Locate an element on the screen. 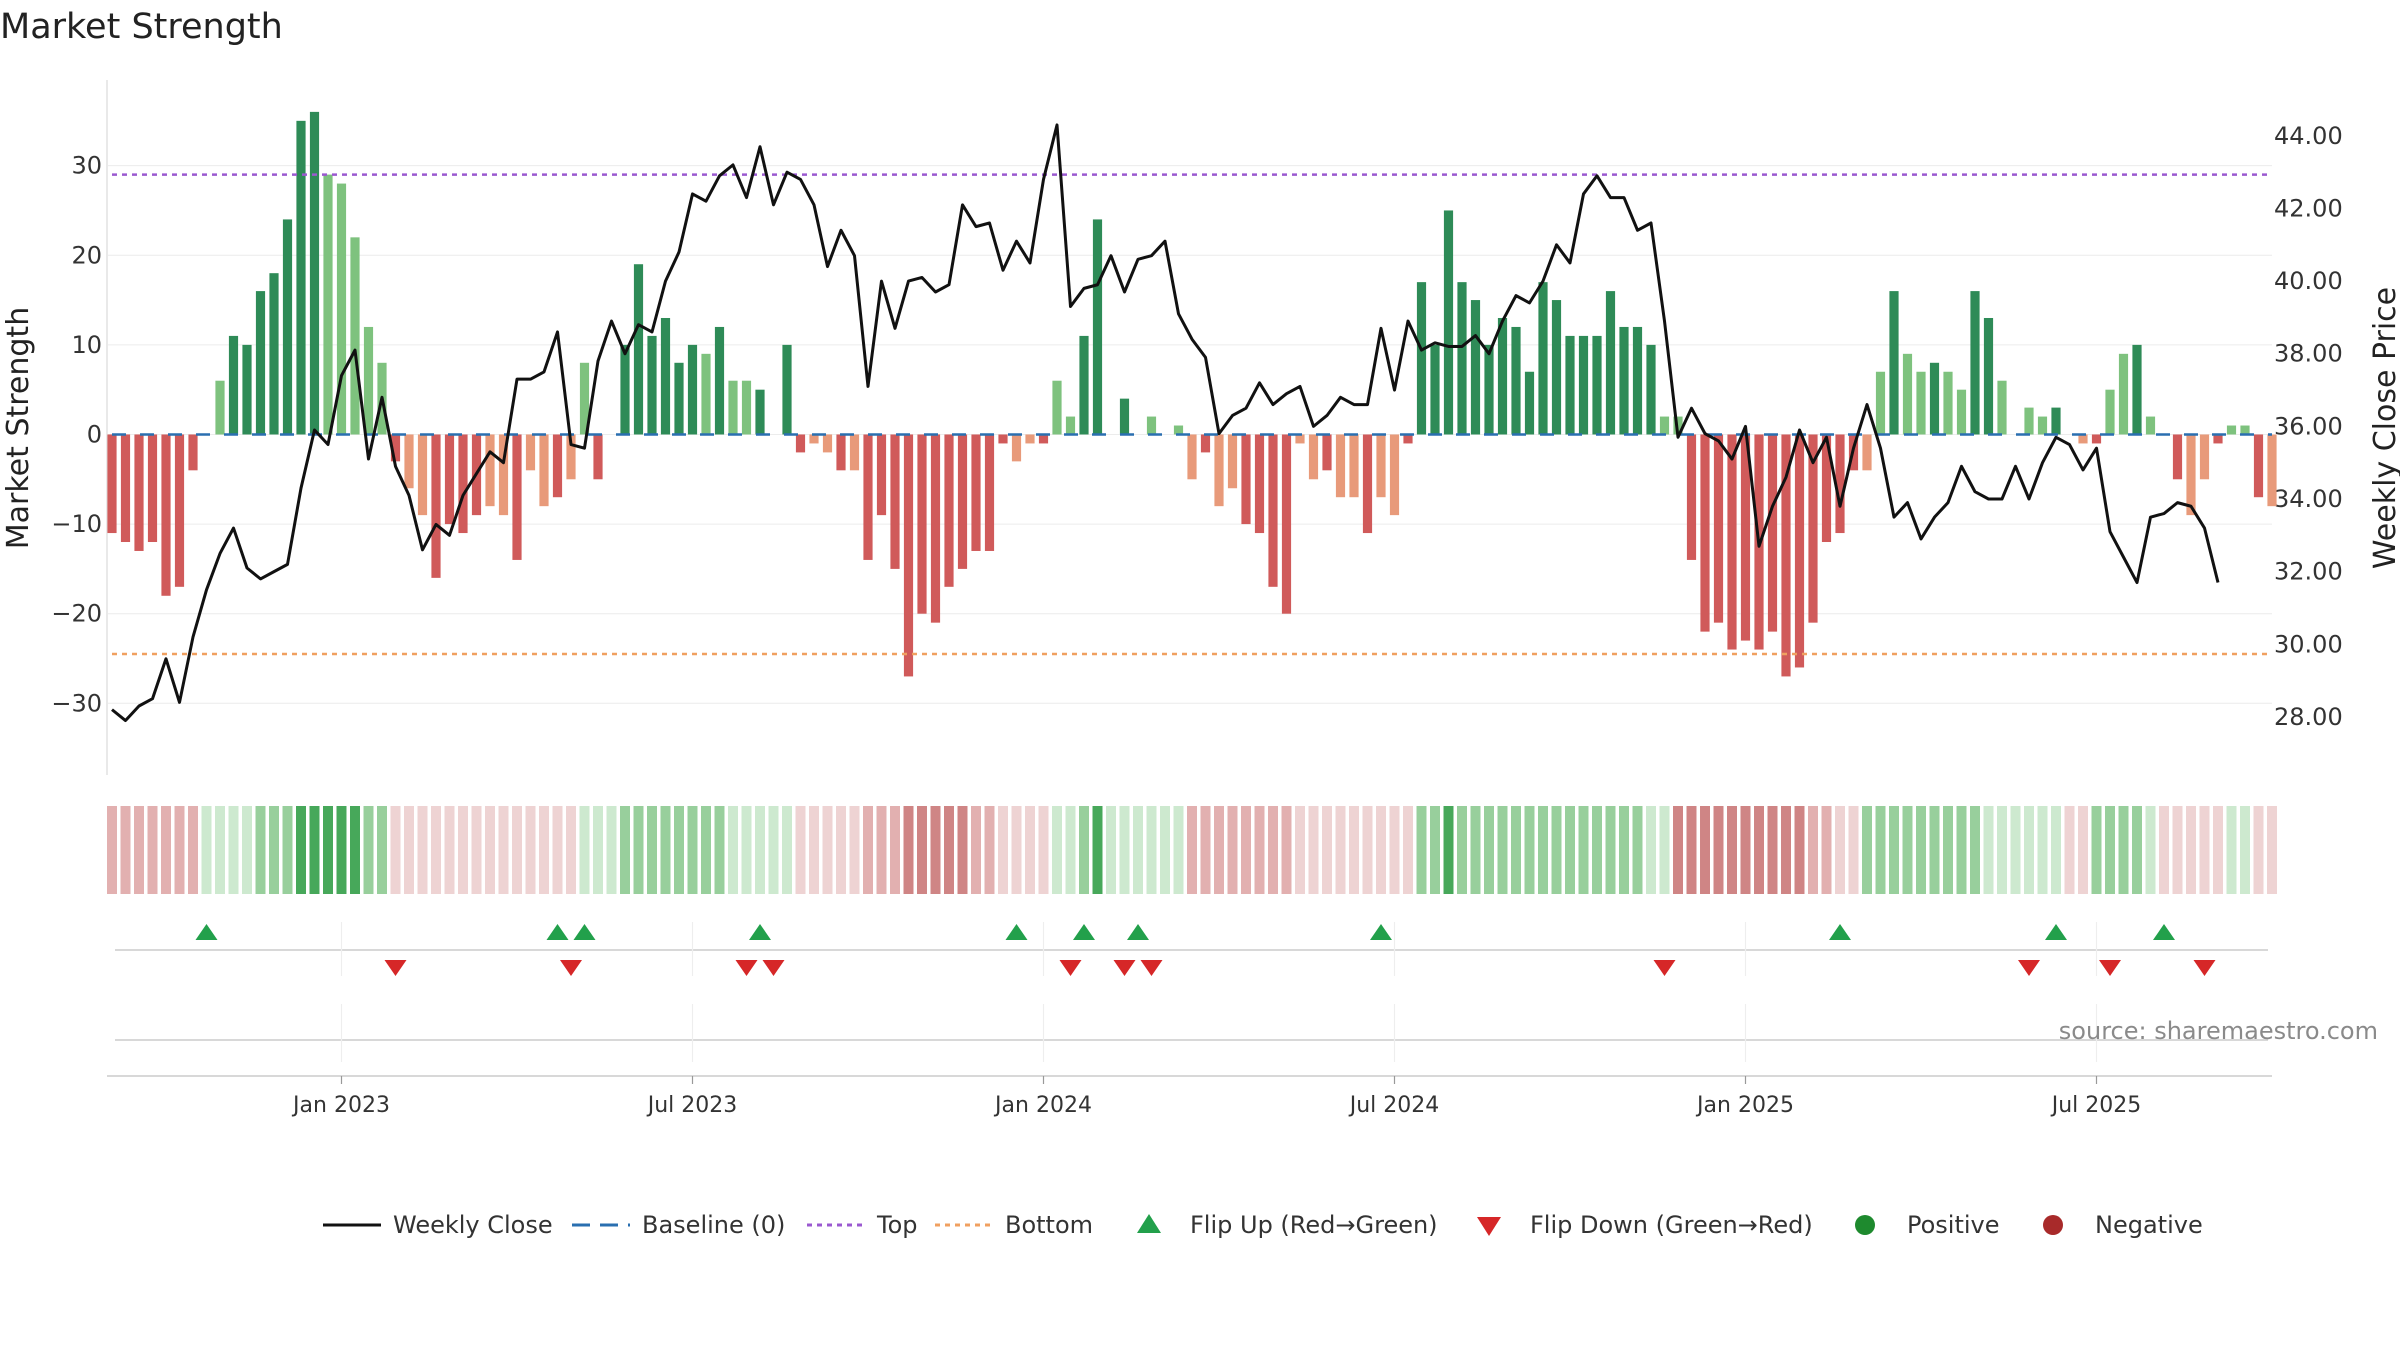 This screenshot has width=2400, height=1350. y-right-tick-label: 28.00 is located at coordinates (2308, 717).